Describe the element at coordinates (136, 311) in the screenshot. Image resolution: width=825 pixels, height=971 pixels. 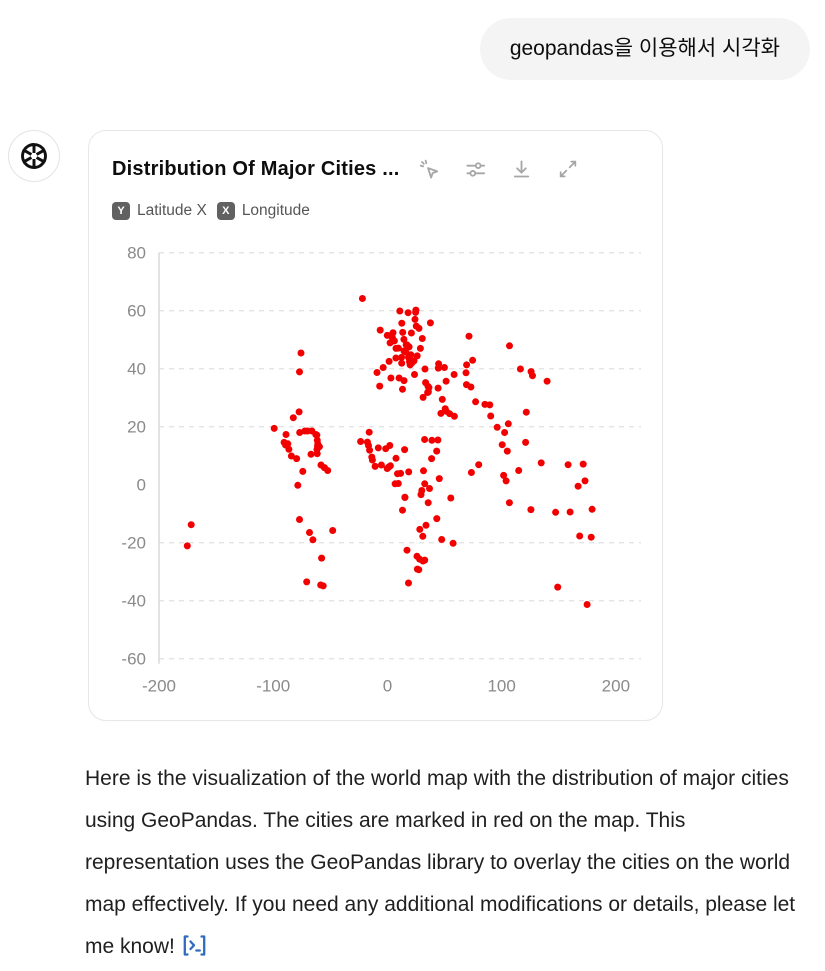
I see `svg-text: 60` at that location.